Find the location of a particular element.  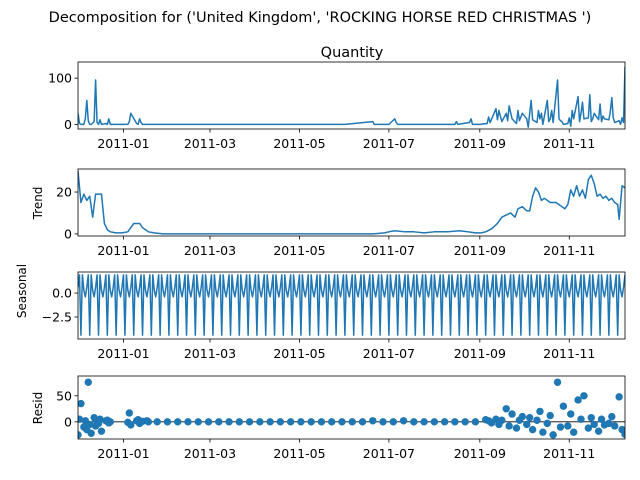

xtick-label-quantity: 2011-11 is located at coordinates (569, 143).